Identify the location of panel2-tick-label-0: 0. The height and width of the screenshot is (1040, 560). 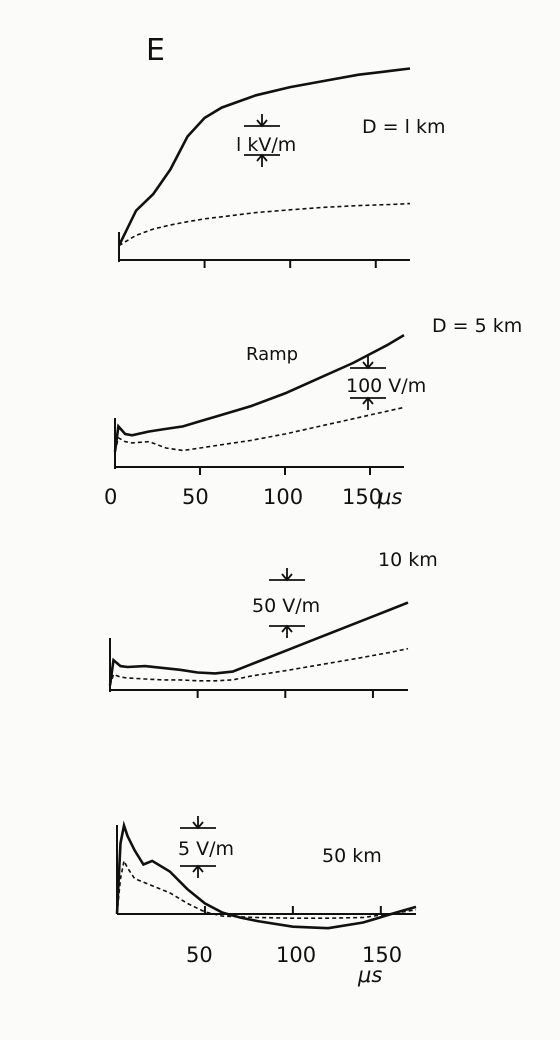
(110, 497).